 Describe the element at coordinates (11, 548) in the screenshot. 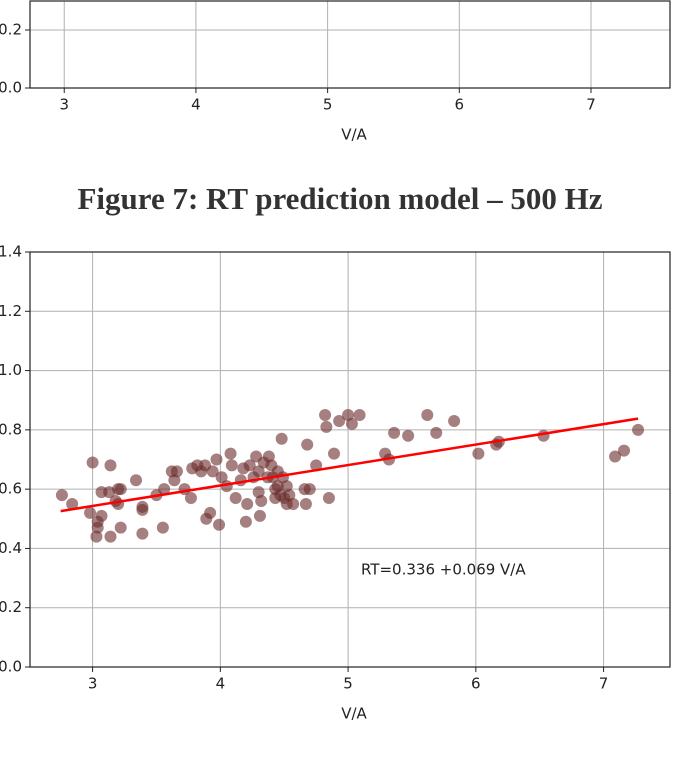

I see `y-tick-label: 0.4` at that location.